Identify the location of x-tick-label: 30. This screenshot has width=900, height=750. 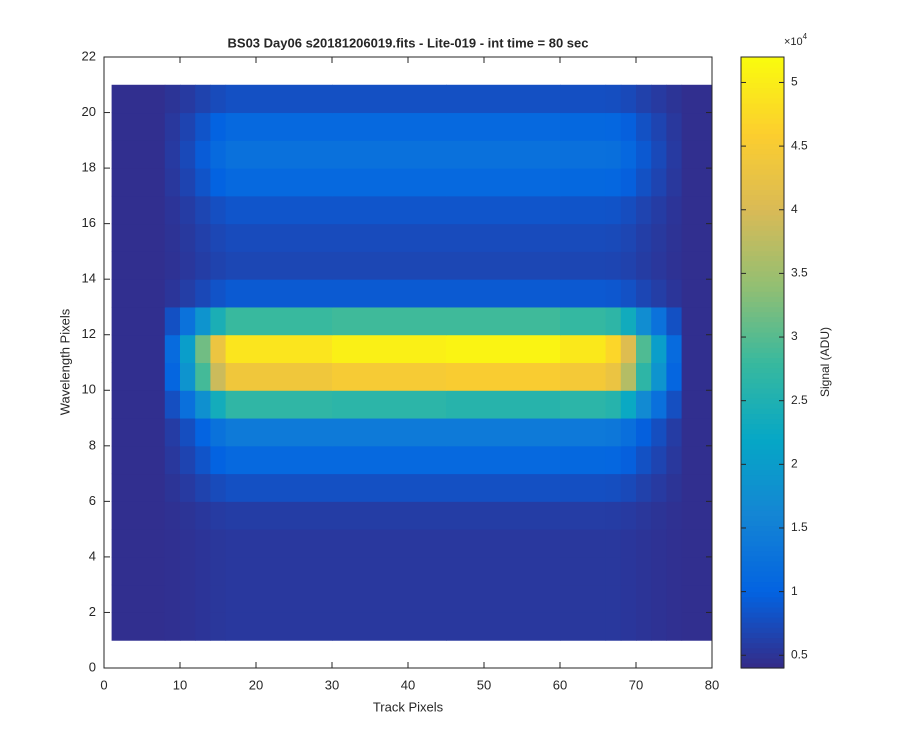
(332, 684).